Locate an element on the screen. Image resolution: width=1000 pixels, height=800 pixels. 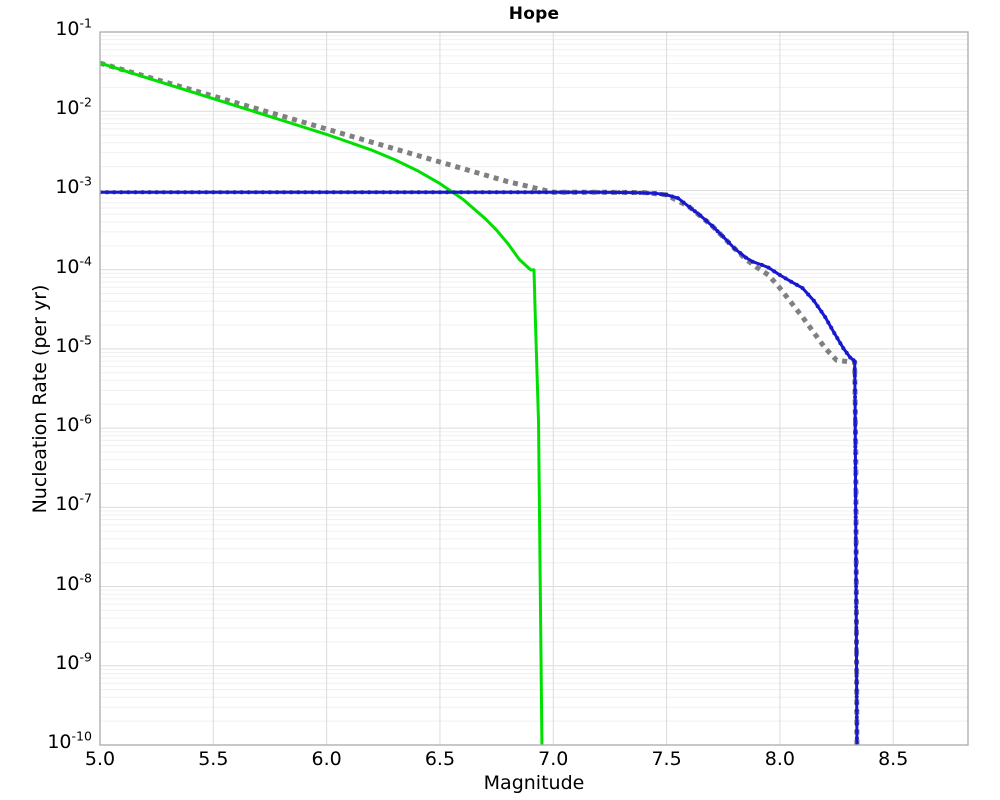
x-tick-label: 7.0 is located at coordinates (553, 759).